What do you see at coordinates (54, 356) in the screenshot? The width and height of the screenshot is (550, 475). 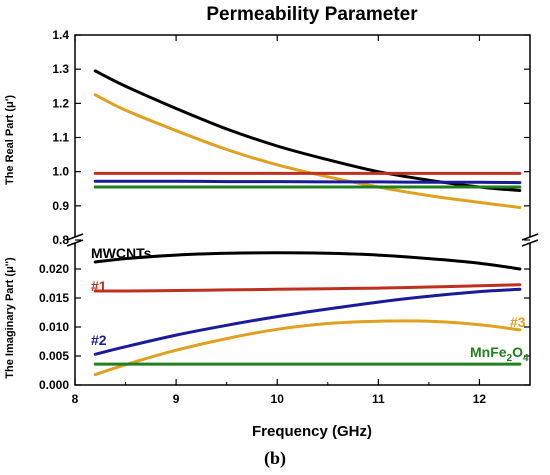 I see `bottom-y-tick-label: 0.005` at bounding box center [54, 356].